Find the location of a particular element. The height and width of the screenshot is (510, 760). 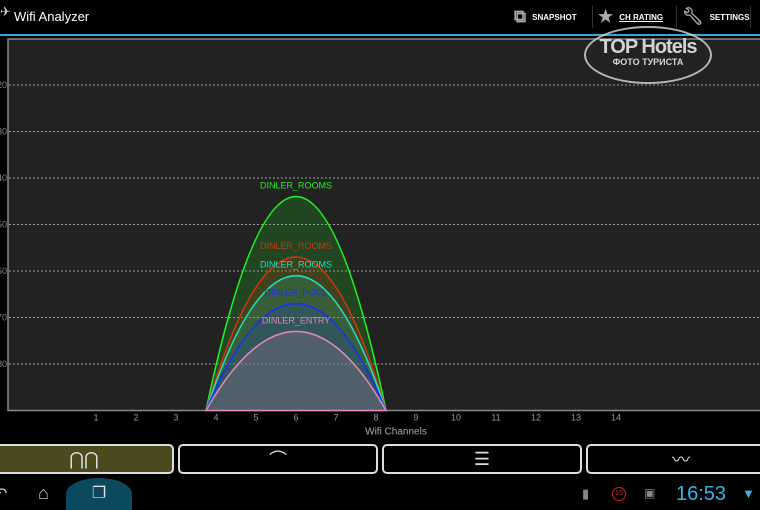

watermark-subtitle: ФОТО ТУРИСТА is located at coordinates (648, 62).